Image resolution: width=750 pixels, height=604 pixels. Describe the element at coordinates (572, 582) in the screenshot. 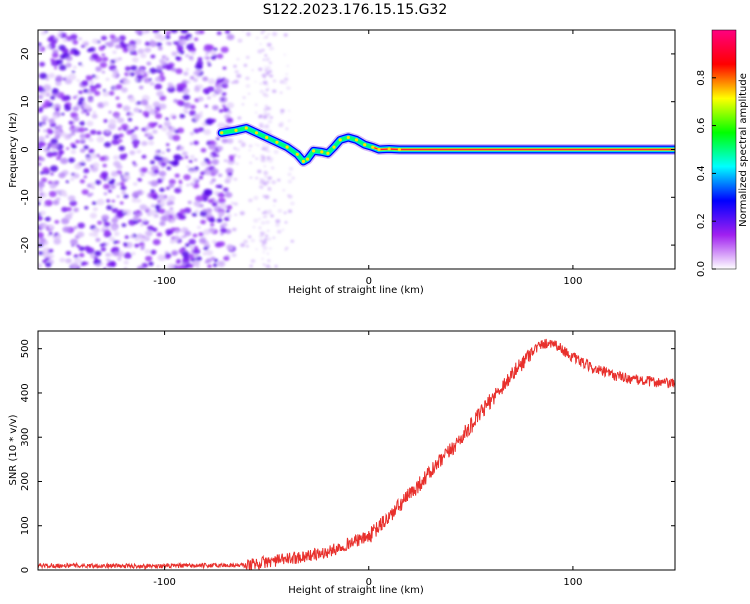

I see `snr-xtick-label: 100` at that location.